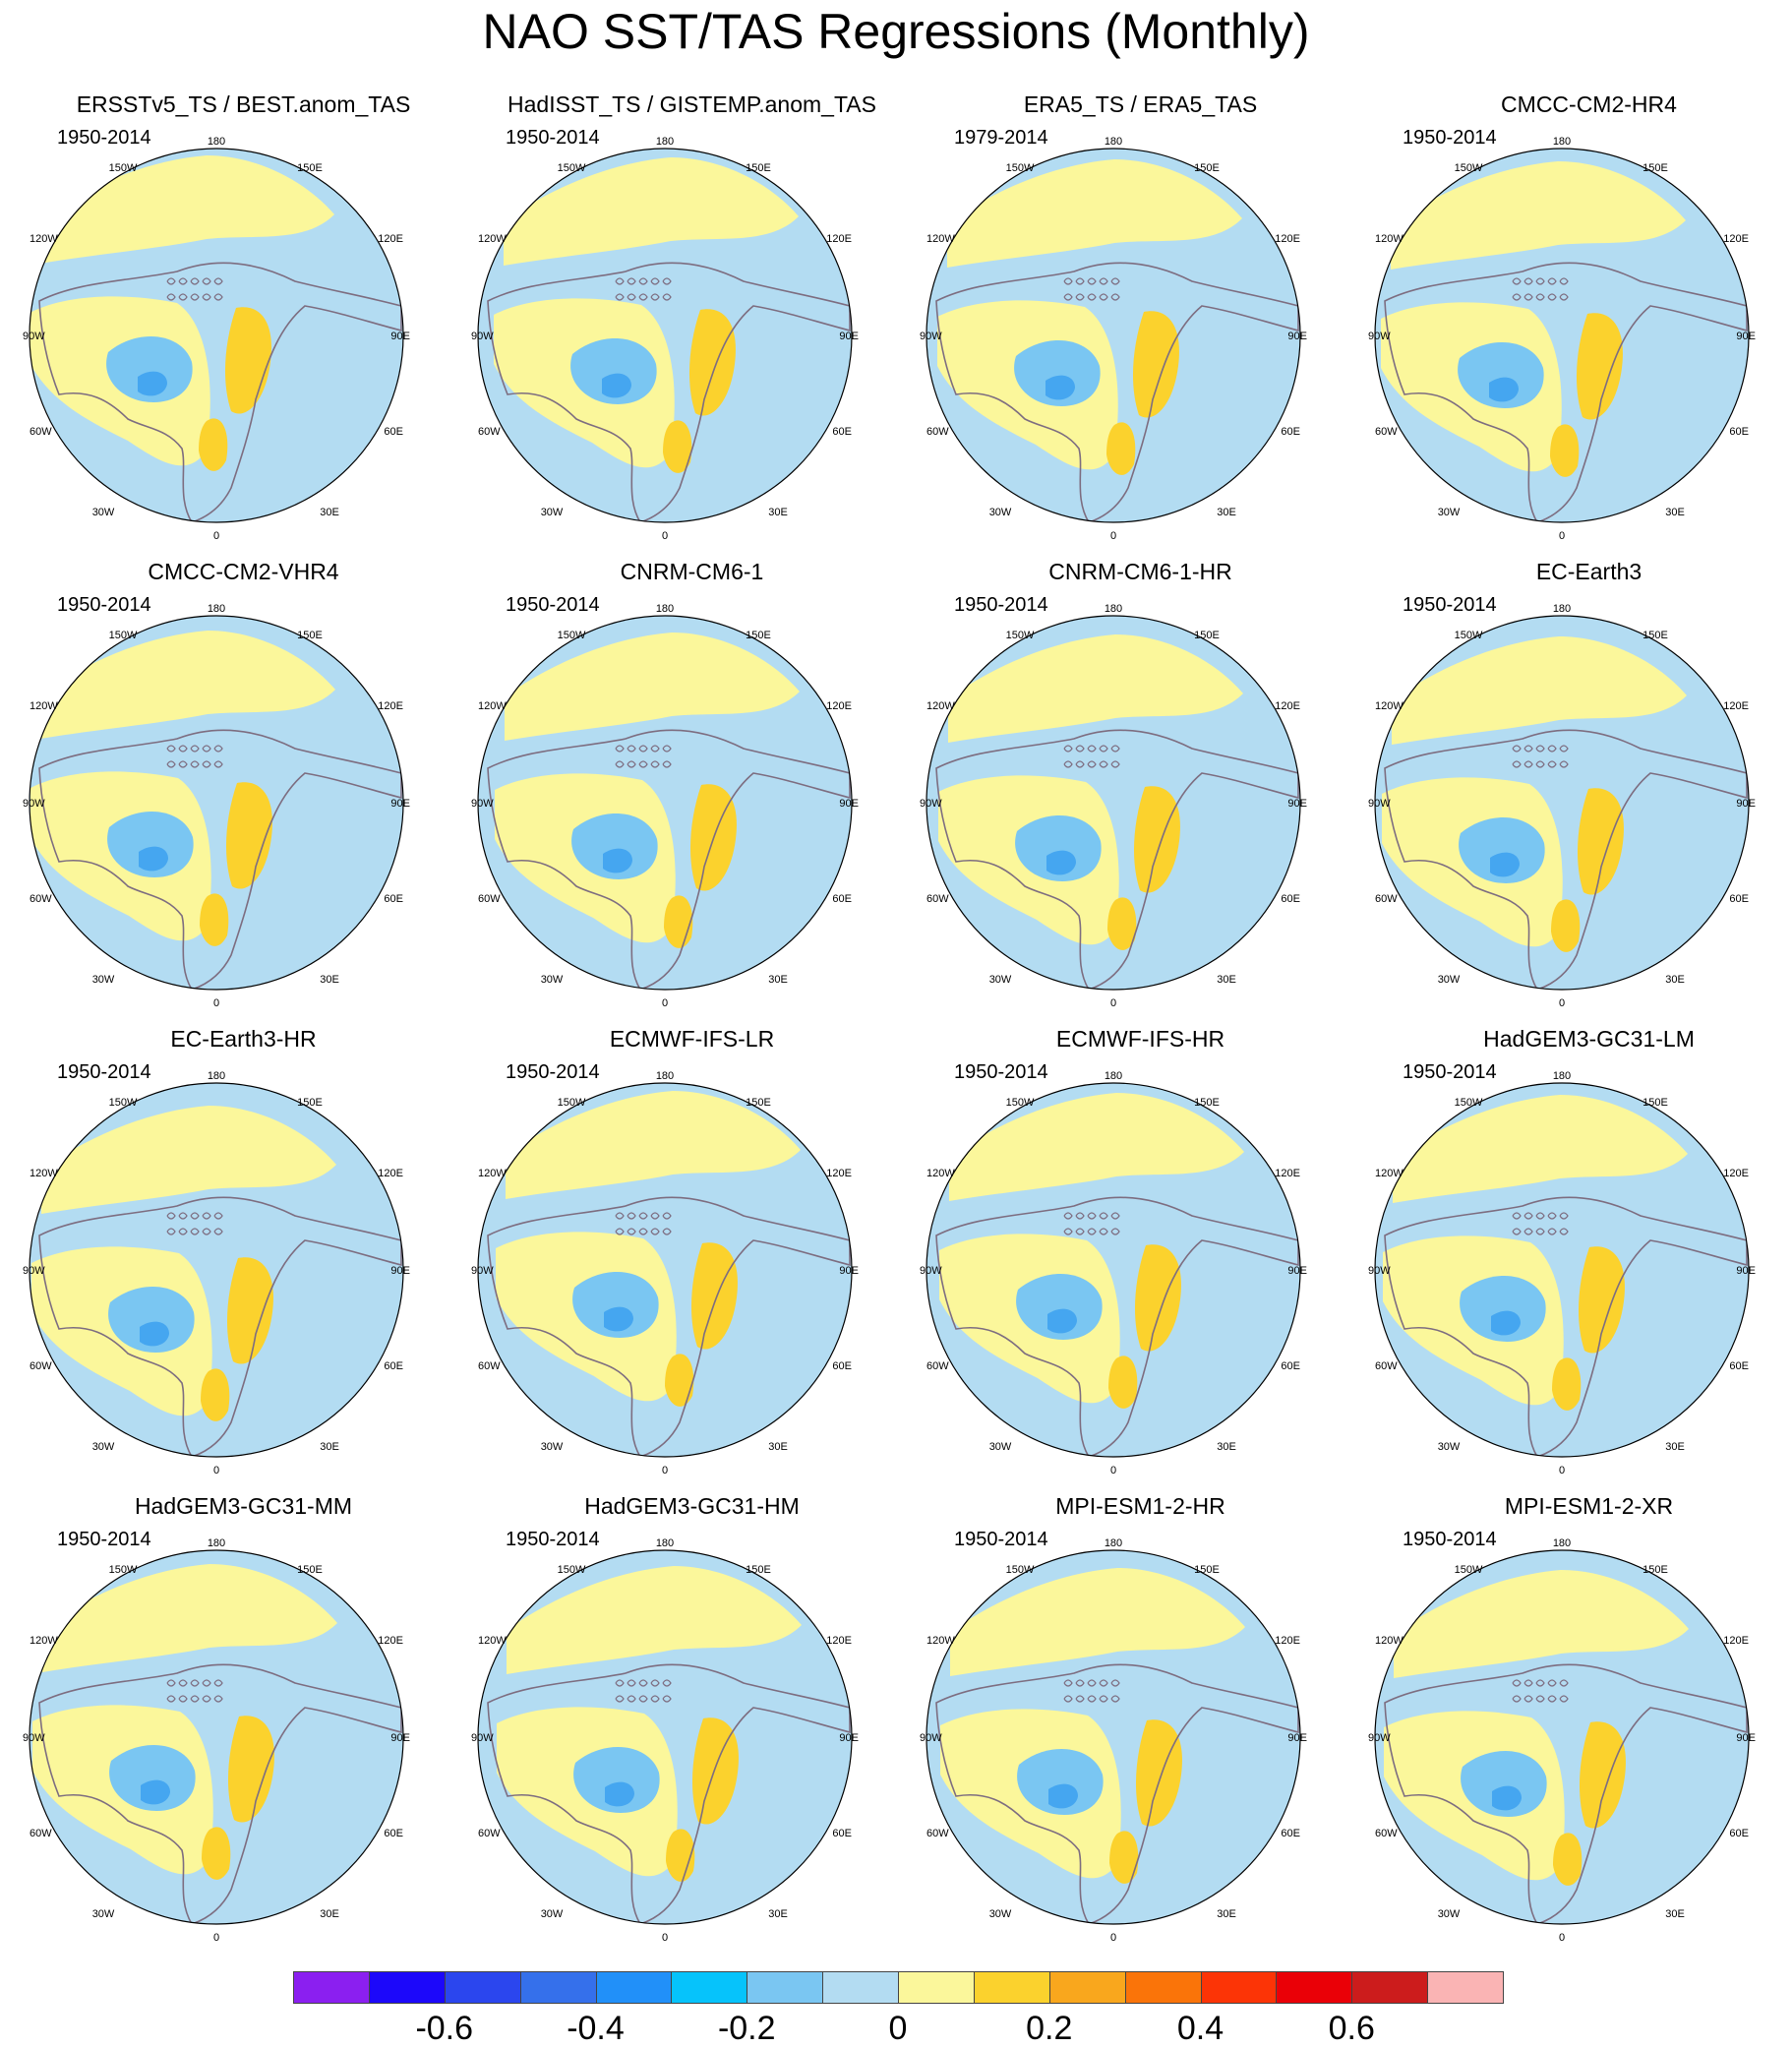  I want to click on polar-map: 180 0 90W 90E 150W 120W 150E 120E 60W 30W 60E 30E, so click(1562, 1740).